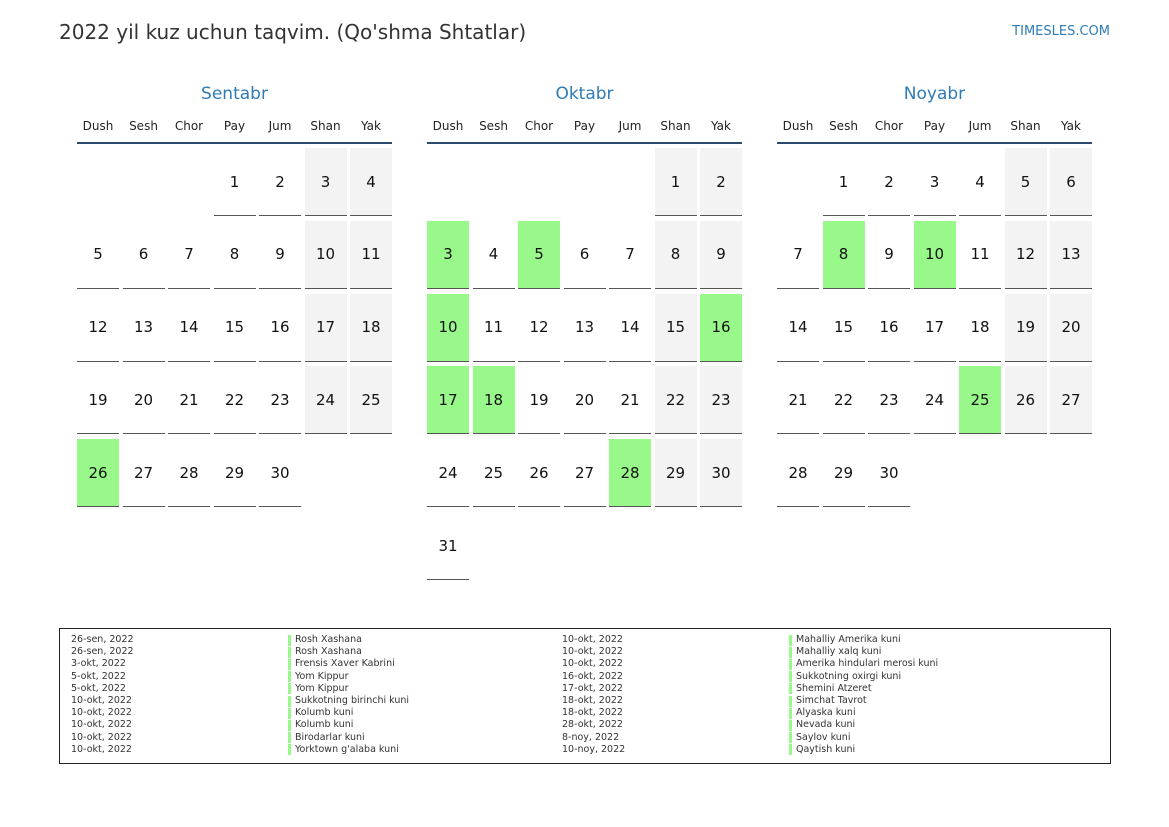 The image size is (1169, 827). Describe the element at coordinates (592, 688) in the screenshot. I see `holiday-date: 17-okt, 2022` at that location.